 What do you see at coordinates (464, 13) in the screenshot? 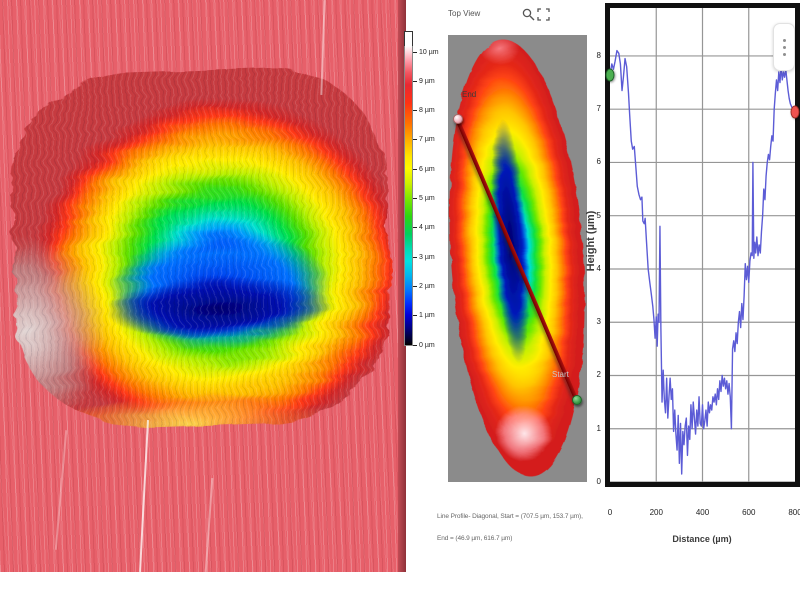
I see `top-view-title: Top View` at bounding box center [464, 13].